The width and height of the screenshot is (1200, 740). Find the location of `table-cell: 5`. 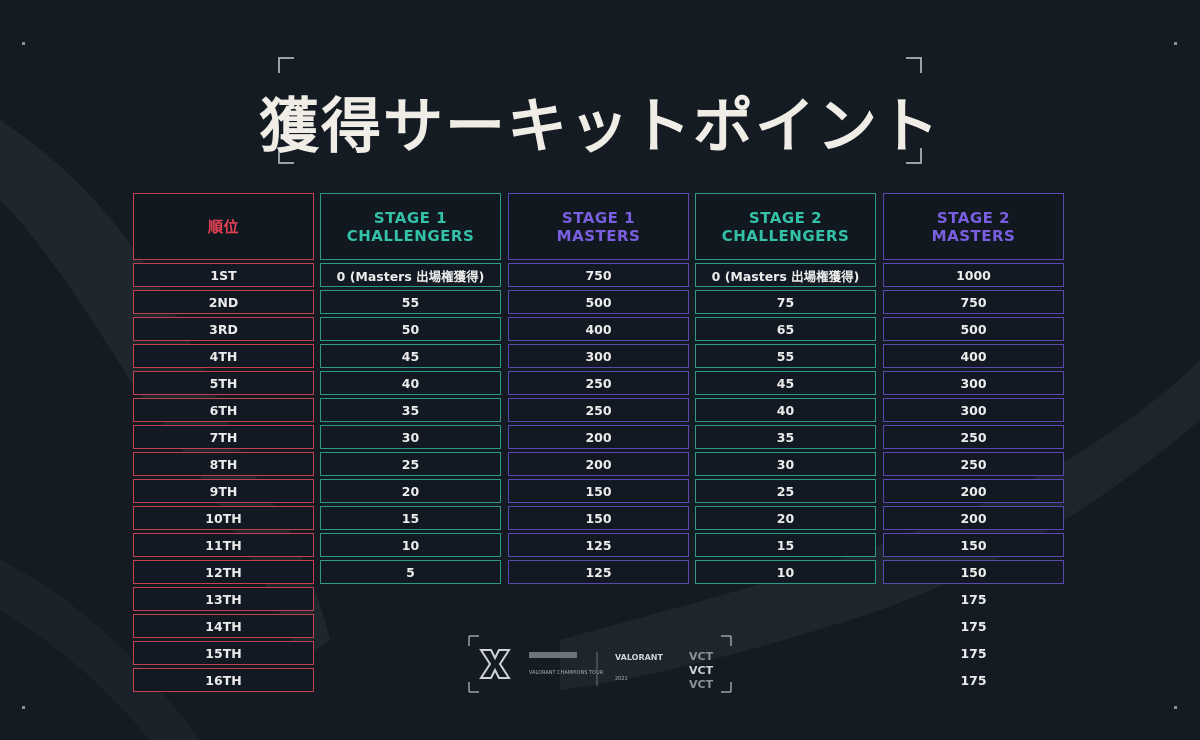

table-cell: 5 is located at coordinates (410, 572).